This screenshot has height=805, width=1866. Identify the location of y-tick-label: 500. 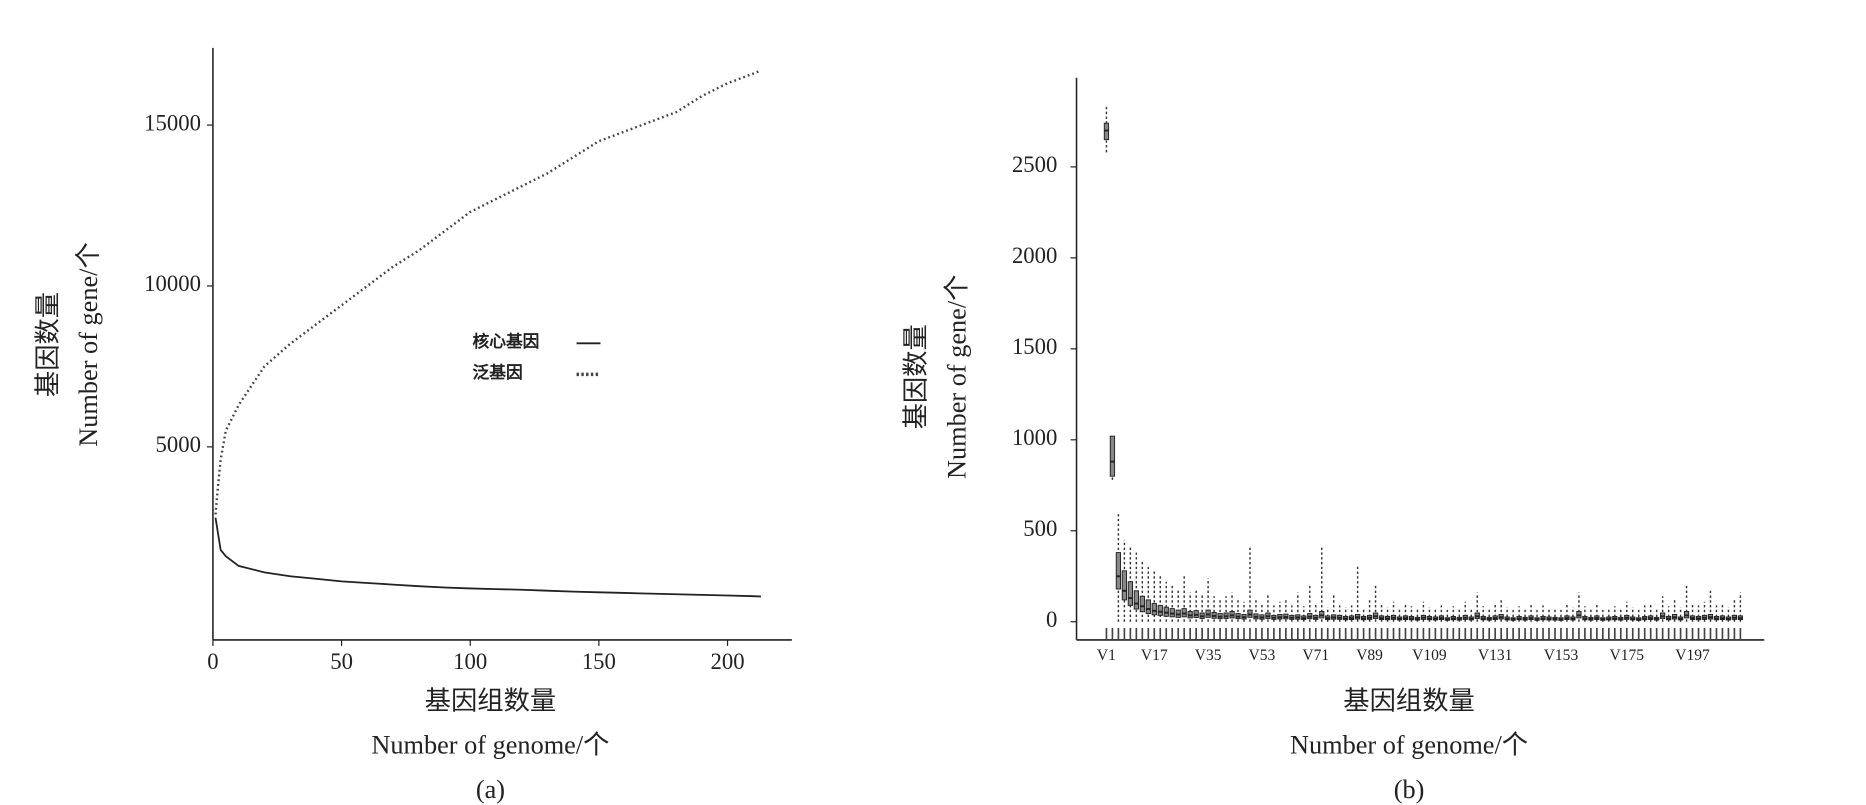
(1040, 528).